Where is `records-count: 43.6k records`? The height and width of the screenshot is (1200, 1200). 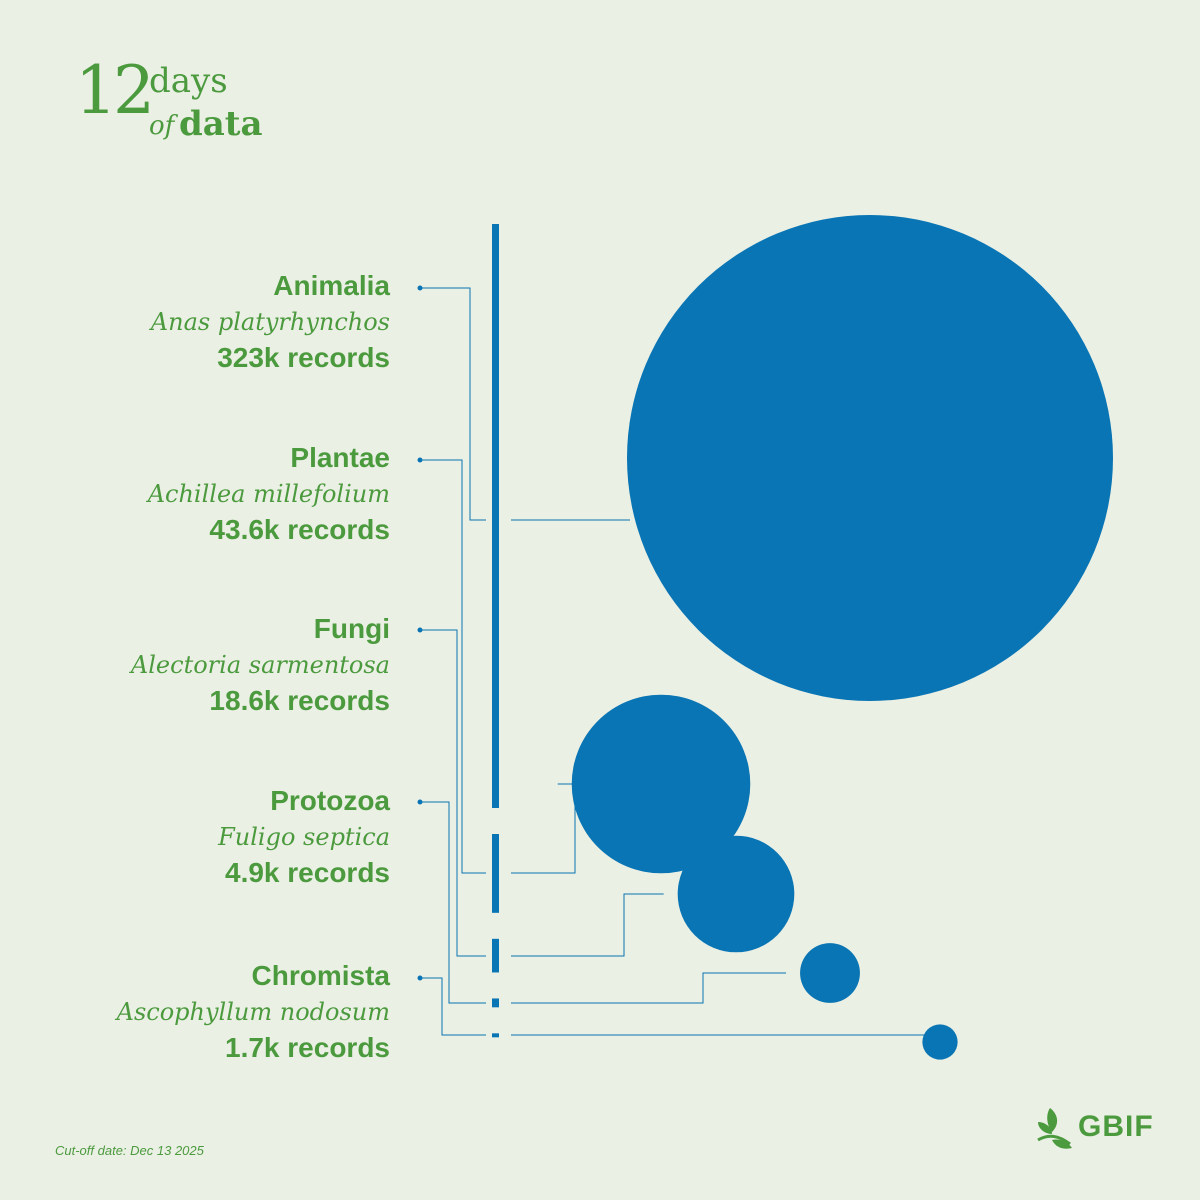 records-count: 43.6k records is located at coordinates (299, 529).